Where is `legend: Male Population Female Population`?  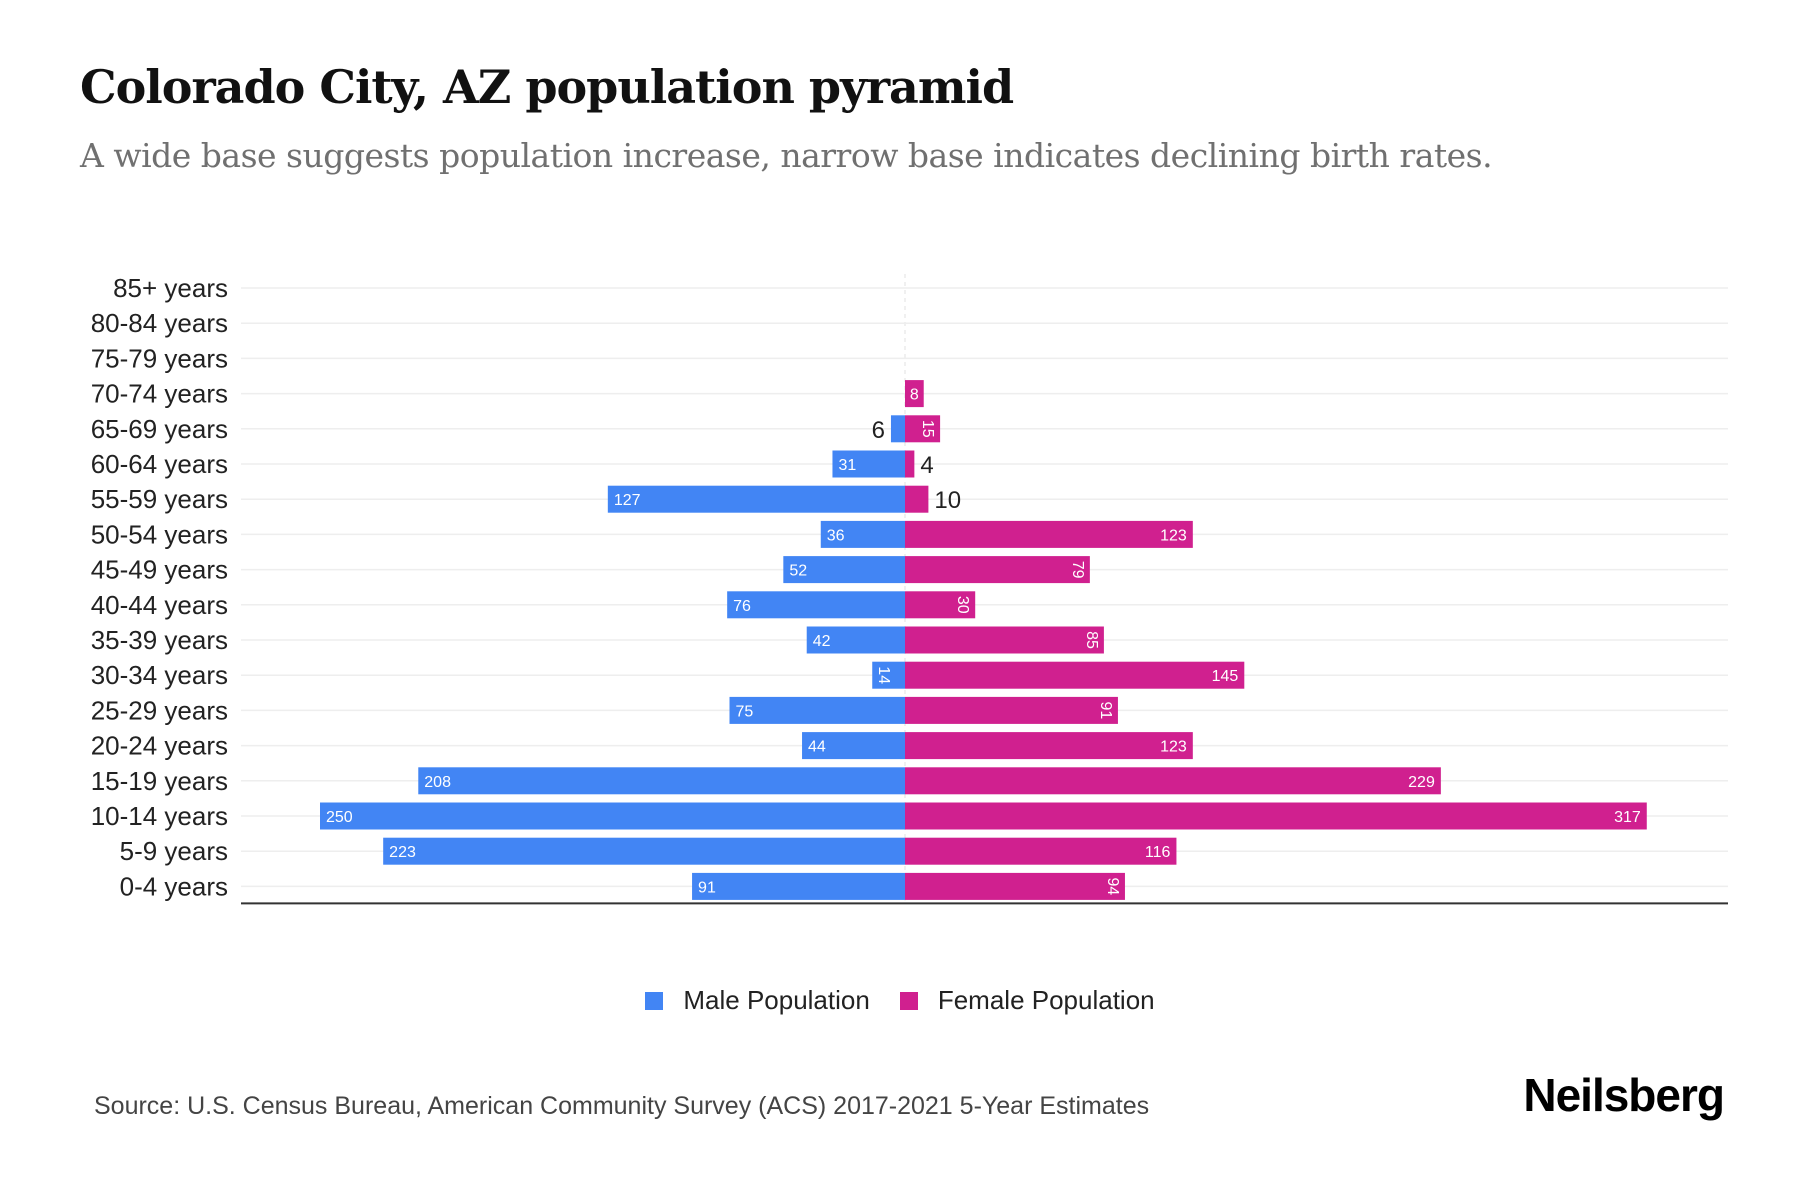 legend: Male Population Female Population is located at coordinates (900, 1000).